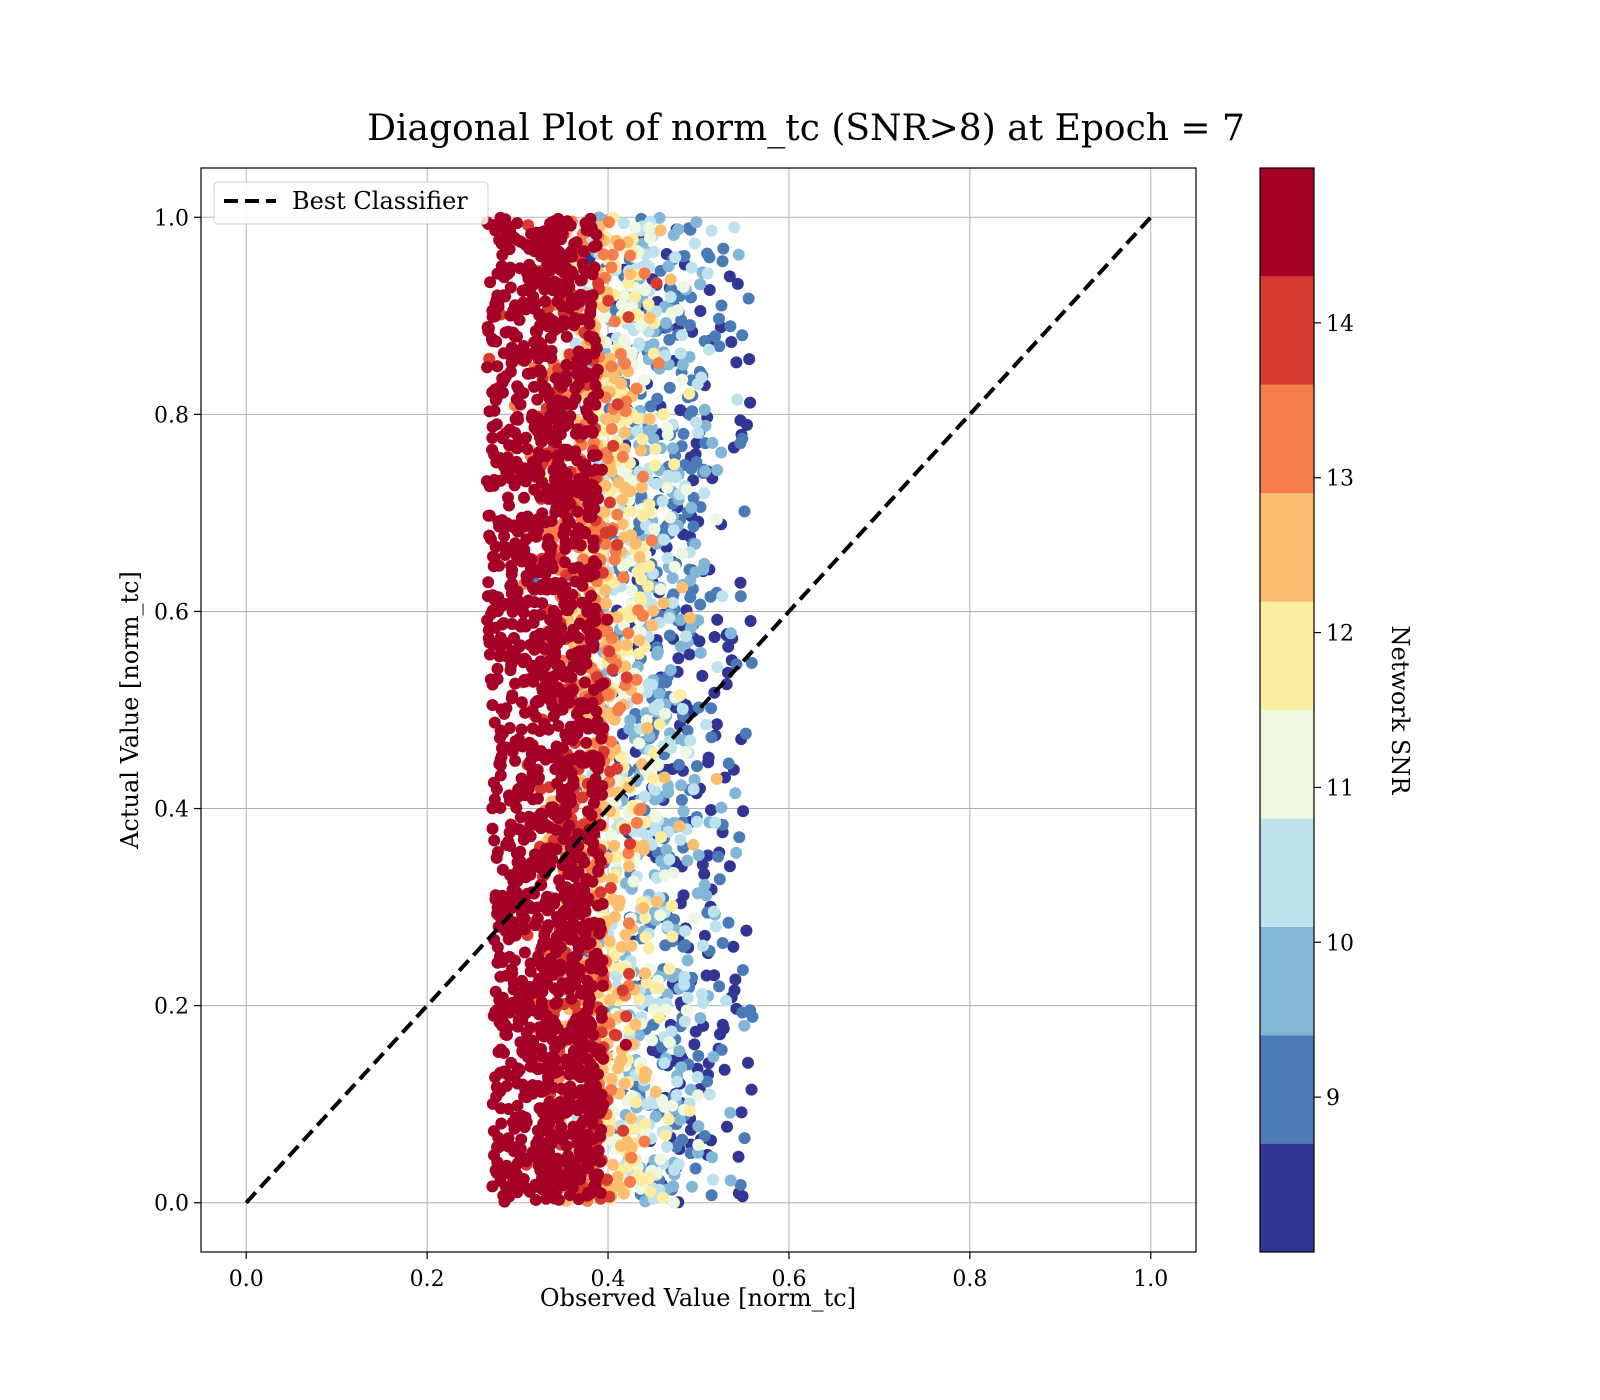 This screenshot has width=1600, height=1400. I want to click on colorbar: 9 10 11 12 13 14 Network SNR, so click(1336, 710).